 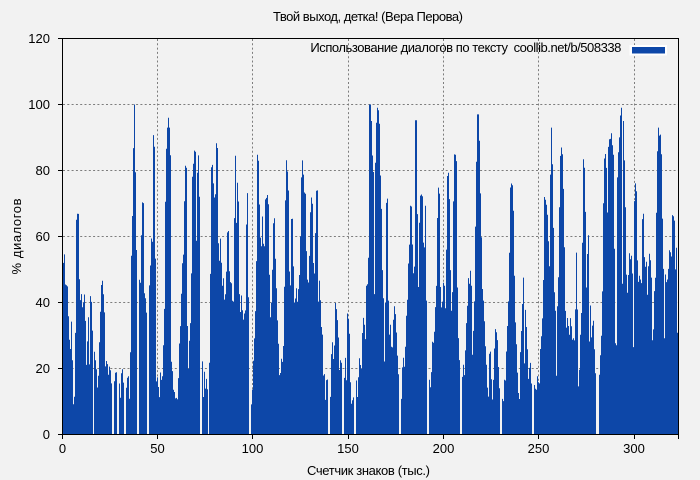 I want to click on svg-text: 150, so click(x=348, y=448).